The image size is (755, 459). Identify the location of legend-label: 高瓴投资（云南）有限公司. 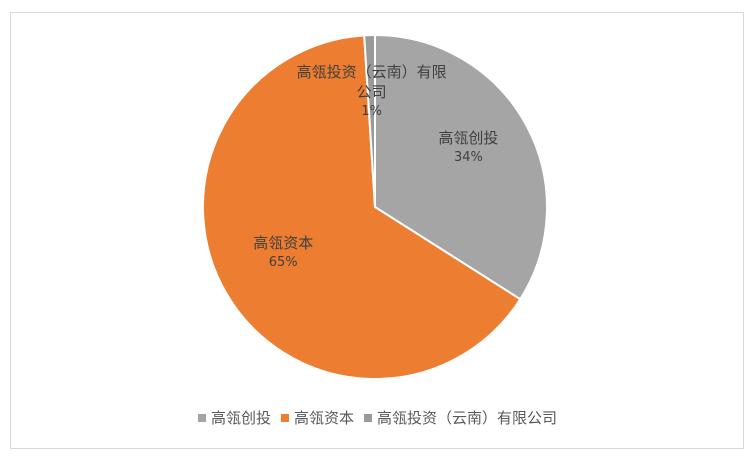
(467, 418).